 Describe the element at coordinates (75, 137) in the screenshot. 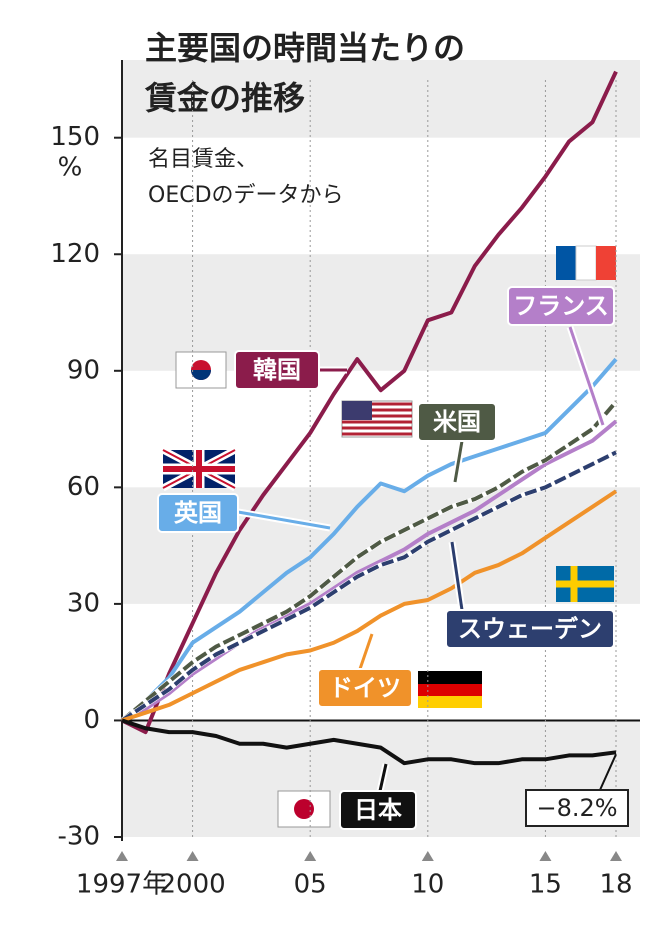

I see `y-tick-label: 150` at that location.